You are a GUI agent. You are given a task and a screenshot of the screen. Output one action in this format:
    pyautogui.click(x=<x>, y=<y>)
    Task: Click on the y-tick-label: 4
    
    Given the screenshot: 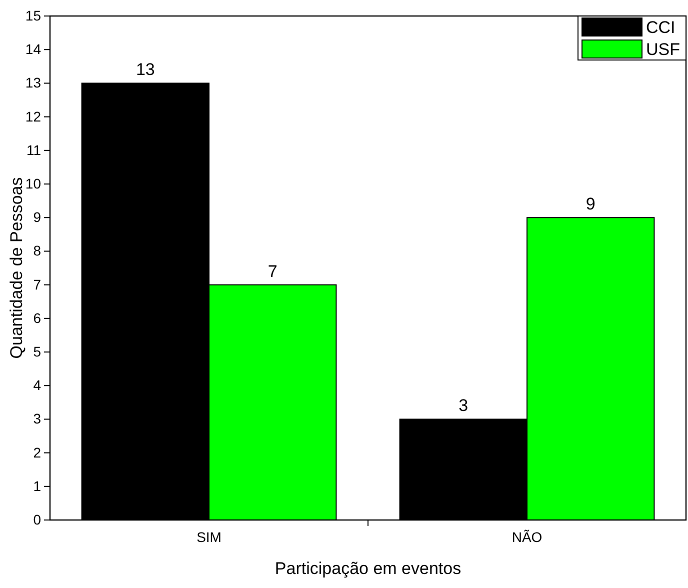 What is the action you would take?
    pyautogui.click(x=37, y=385)
    